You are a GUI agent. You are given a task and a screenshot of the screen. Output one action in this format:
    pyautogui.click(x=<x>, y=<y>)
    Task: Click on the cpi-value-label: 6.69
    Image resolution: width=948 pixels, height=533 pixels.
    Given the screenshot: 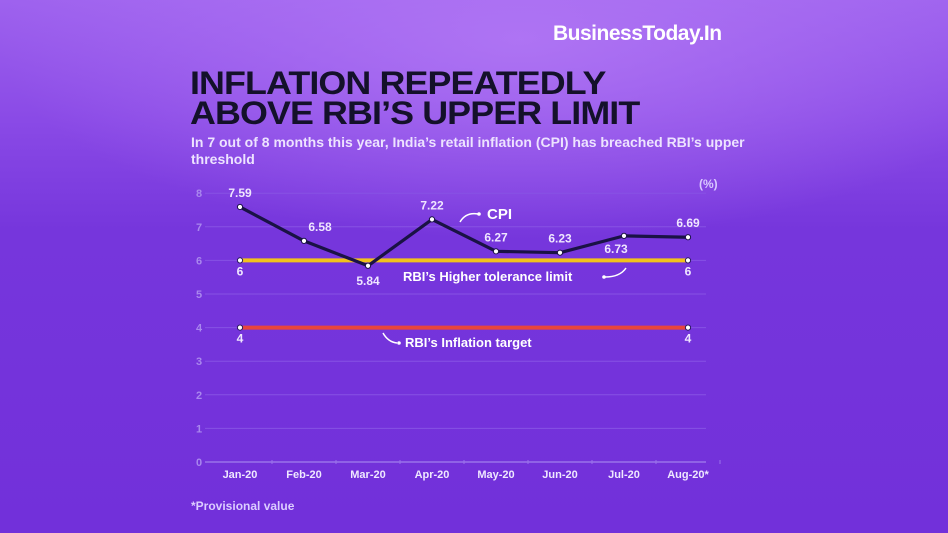 What is the action you would take?
    pyautogui.click(x=688, y=223)
    